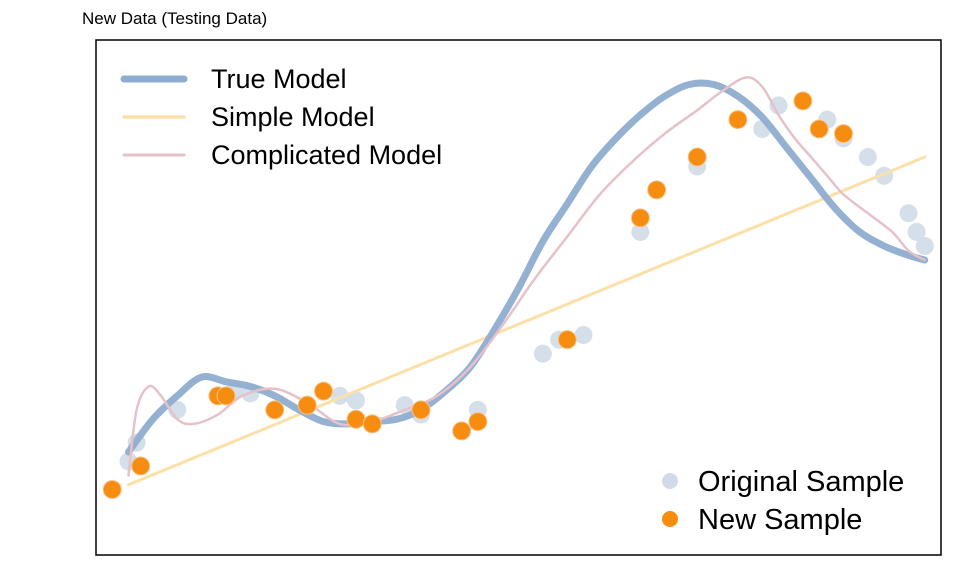 The height and width of the screenshot is (576, 960). I want to click on legend-marker-original-sample, so click(670, 481).